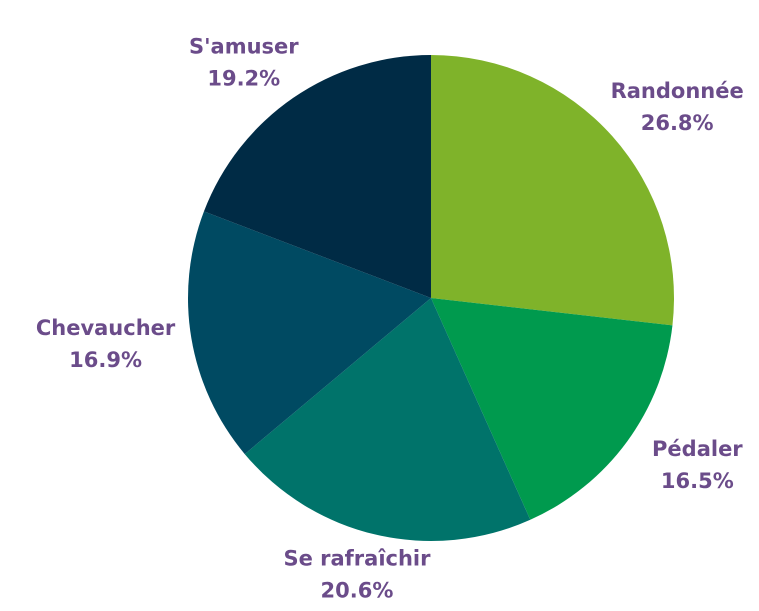 The height and width of the screenshot is (611, 759). What do you see at coordinates (697, 449) in the screenshot?
I see `slice-label: Pédaler` at bounding box center [697, 449].